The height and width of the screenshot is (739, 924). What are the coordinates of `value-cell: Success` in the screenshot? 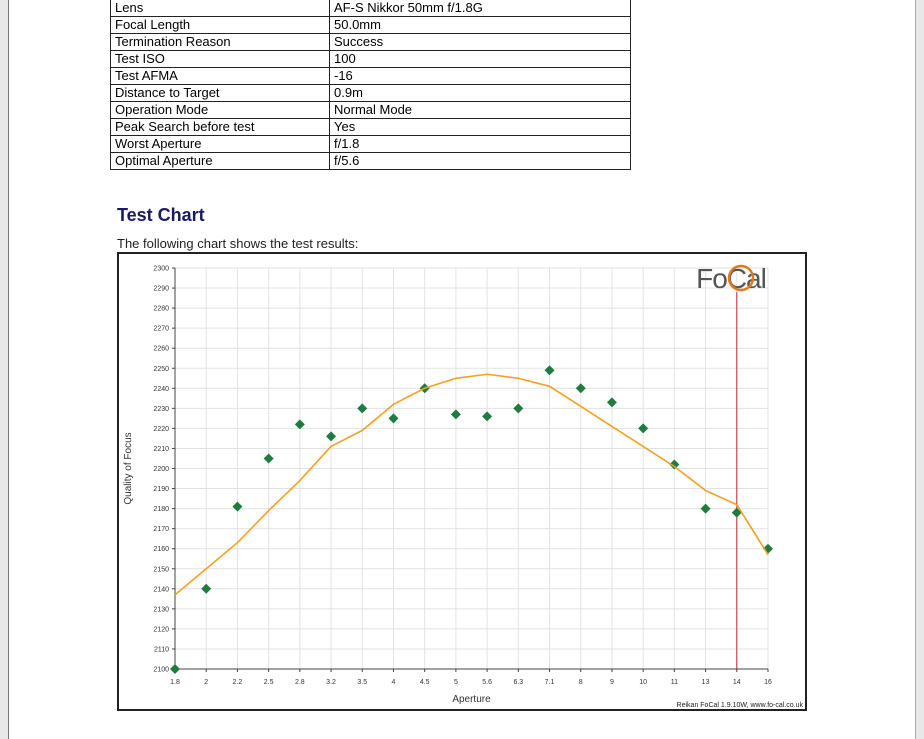 It's located at (480, 42).